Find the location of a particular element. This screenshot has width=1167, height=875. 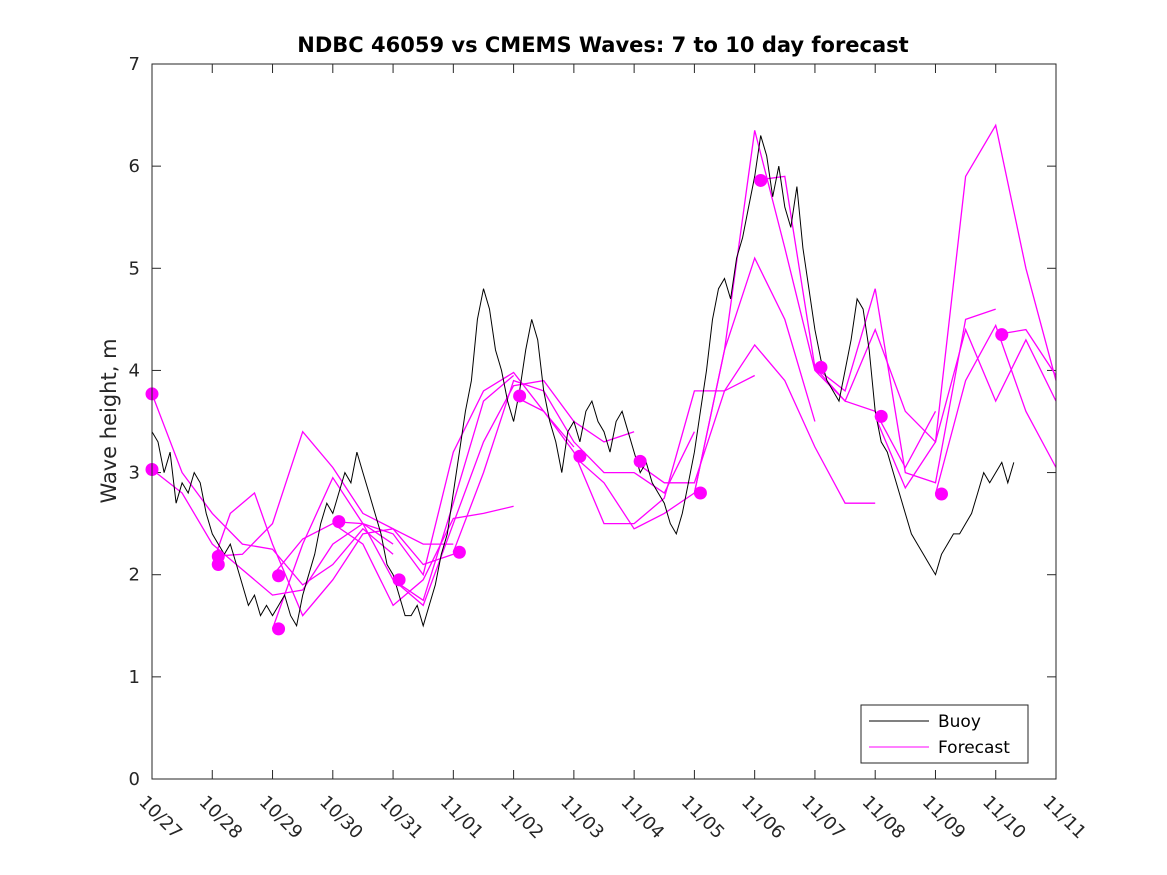

x-tick-label-3: 10/30 is located at coordinates (341, 818).